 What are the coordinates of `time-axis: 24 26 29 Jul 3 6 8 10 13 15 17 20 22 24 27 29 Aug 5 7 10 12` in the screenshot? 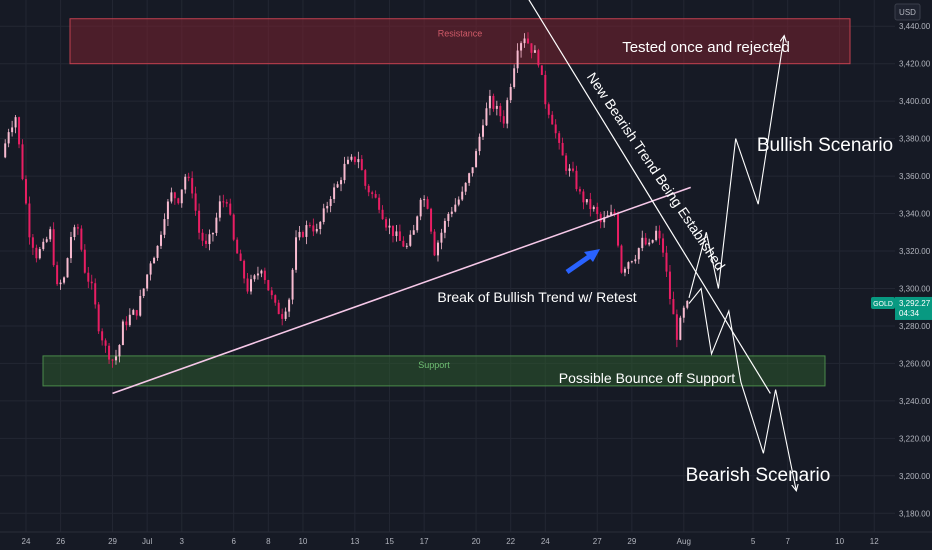 It's located at (466, 540).